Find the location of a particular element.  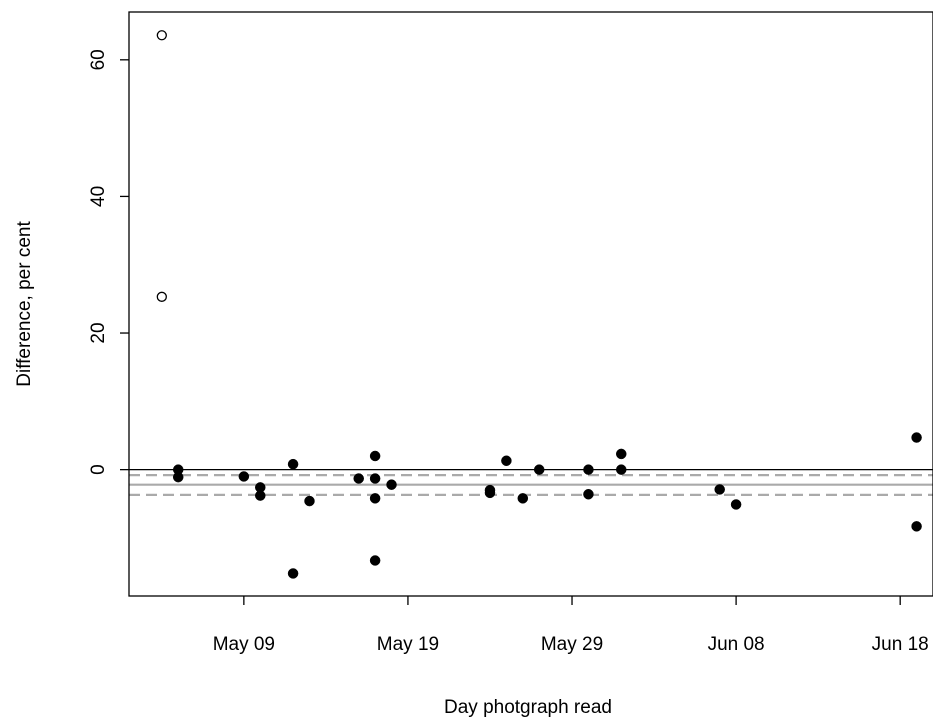

y-axis: 0 20 40 60 is located at coordinates (108, 262).